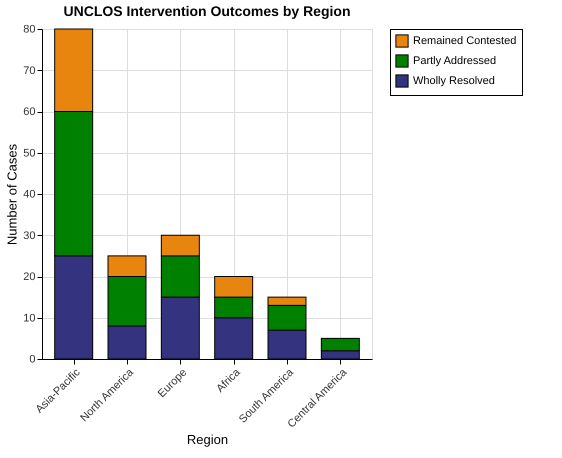 The width and height of the screenshot is (562, 458). What do you see at coordinates (464, 41) in the screenshot?
I see `legend-label: Remained Contested` at bounding box center [464, 41].